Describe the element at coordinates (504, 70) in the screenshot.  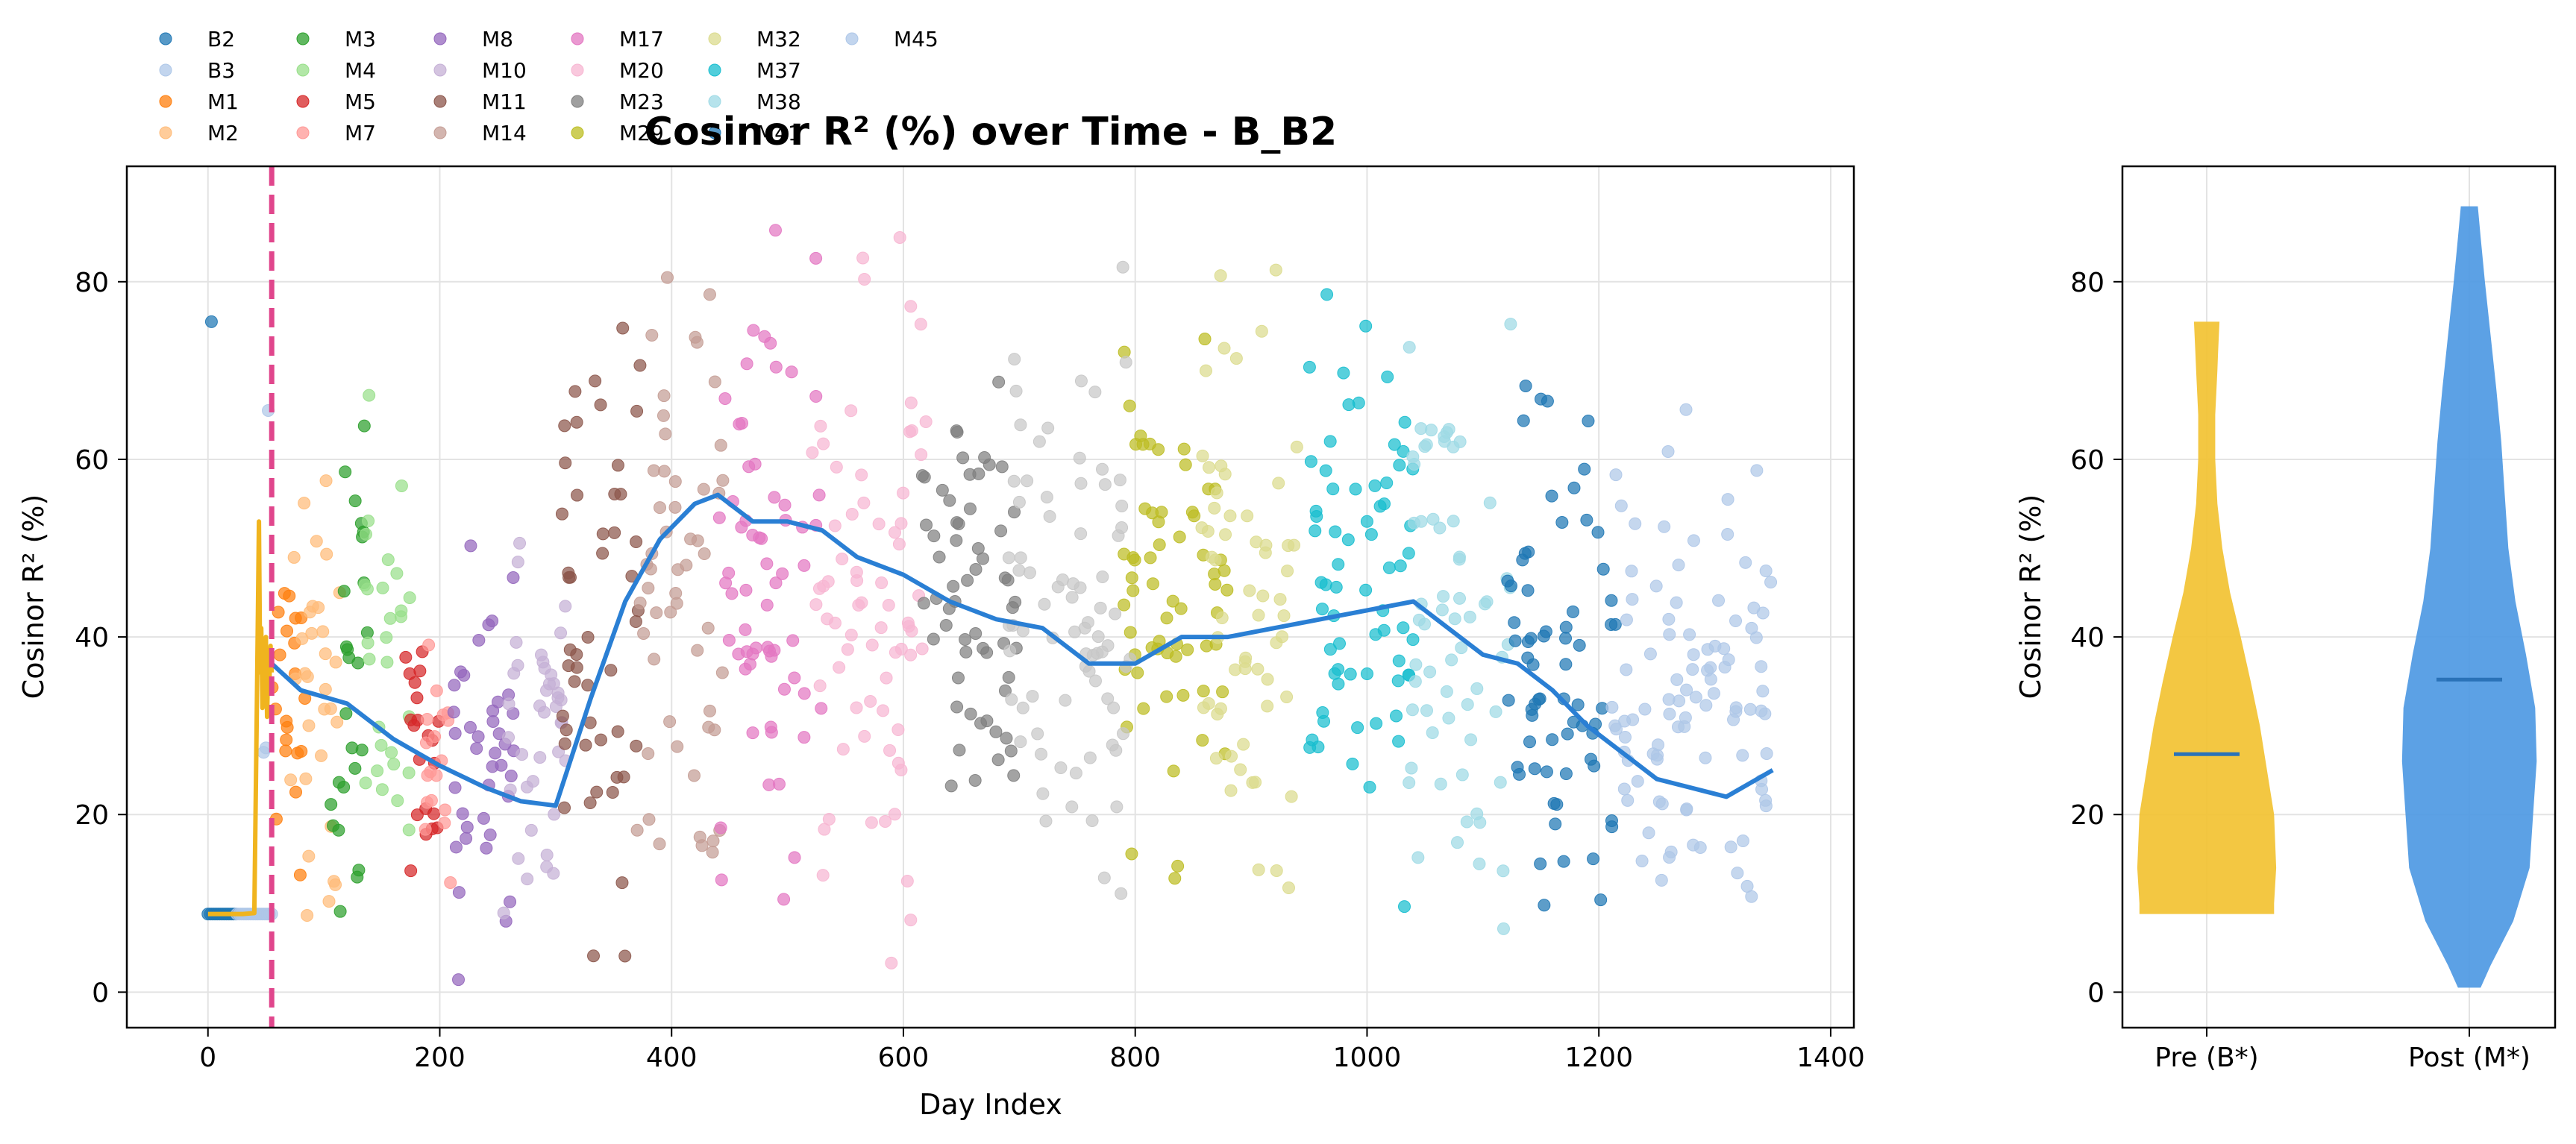
I see `legend-label: M10` at that location.